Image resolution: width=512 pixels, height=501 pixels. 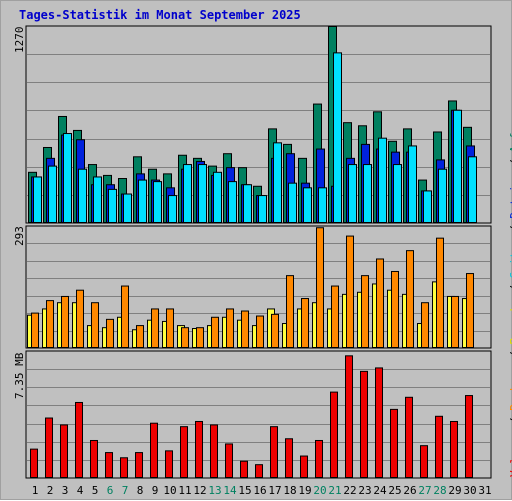 I want to click on day-label: 28, so click(x=439, y=490).